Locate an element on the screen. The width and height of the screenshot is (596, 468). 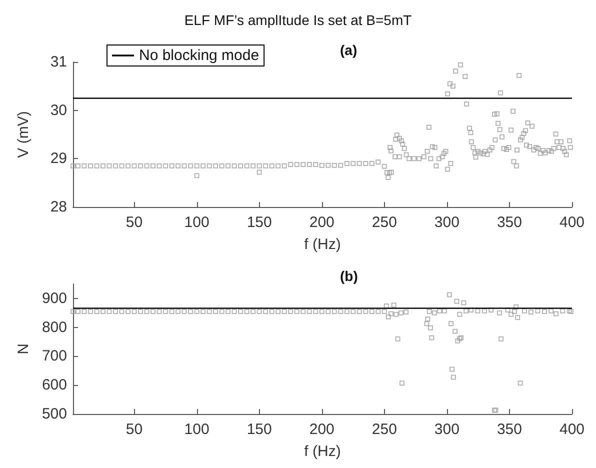
legend-label: No blocking mode is located at coordinates (199, 55).